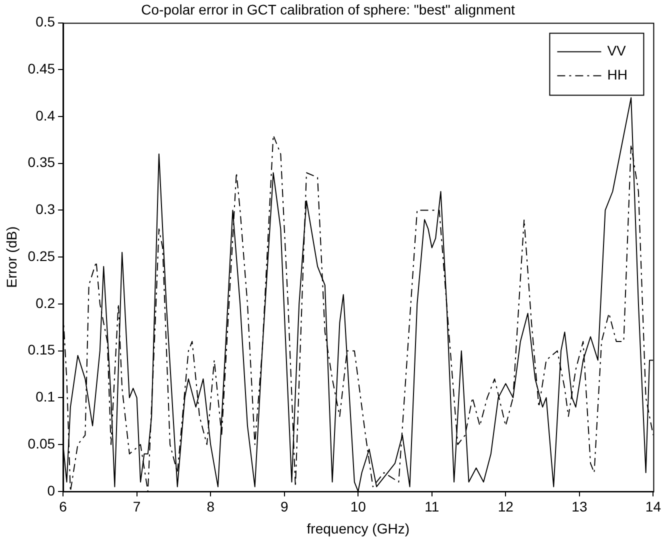 The height and width of the screenshot is (540, 664). I want to click on chart-title: Co-polar error in GCT calibration of sphere: "best" alignment, so click(328, 9).